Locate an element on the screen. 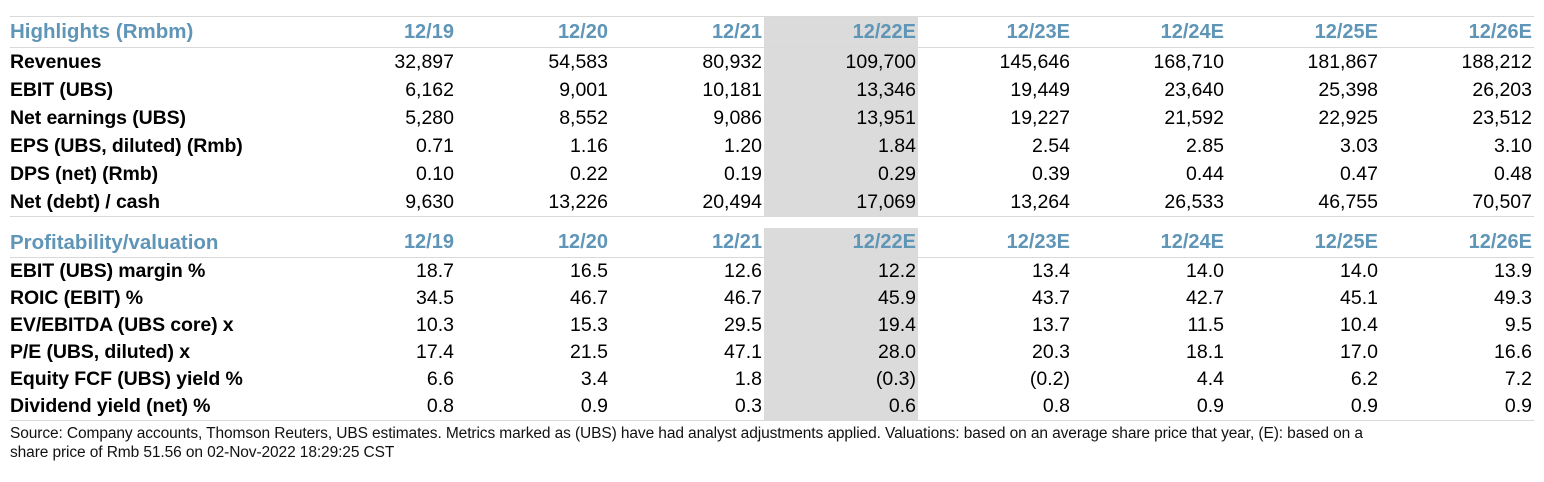 Image resolution: width=1544 pixels, height=482 pixels. row-label: ROIC (EBIT) % is located at coordinates (77, 298).